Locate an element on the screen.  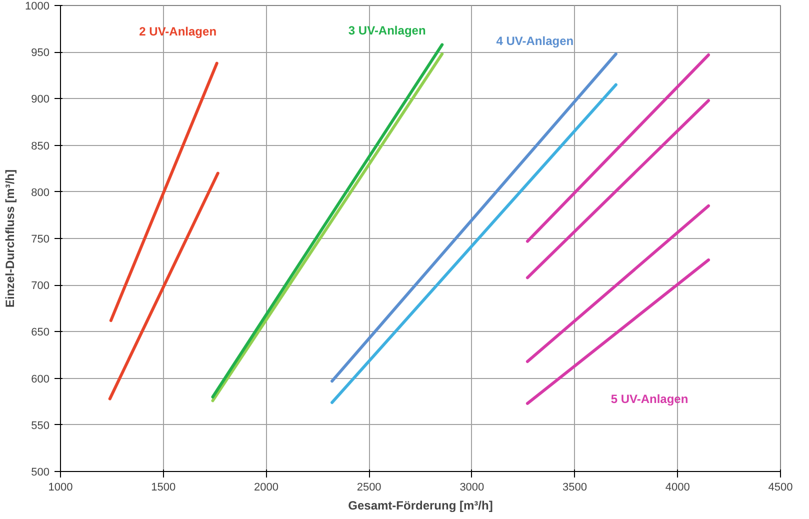
y-tick-label: 800 is located at coordinates (40, 192).